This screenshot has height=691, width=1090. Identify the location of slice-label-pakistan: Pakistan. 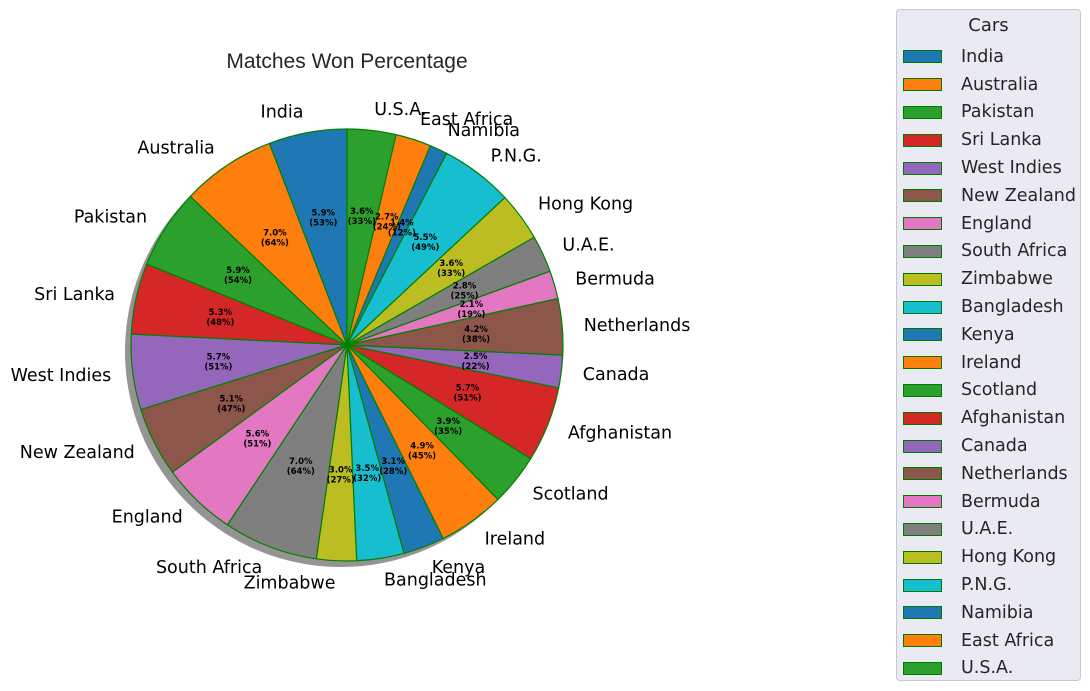
(110, 218).